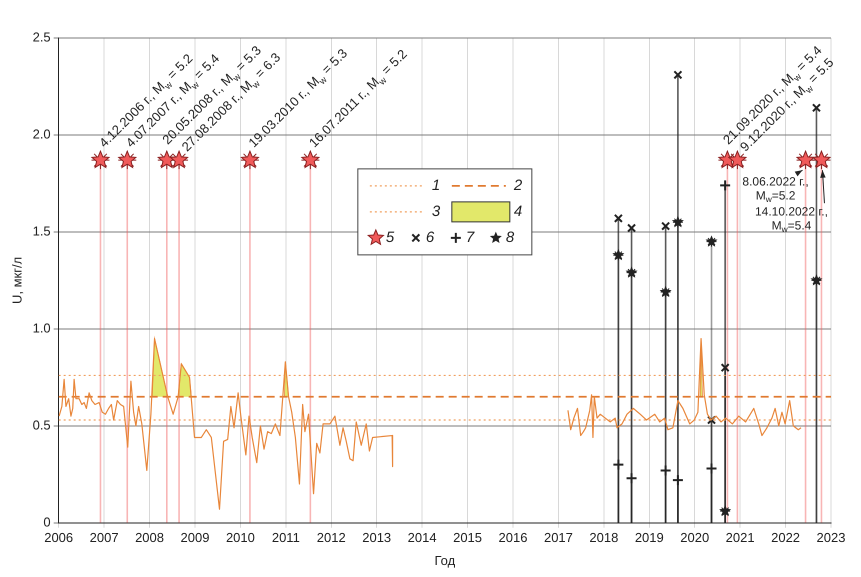  What do you see at coordinates (41, 328) in the screenshot?
I see `y-tick-label: 1.0` at bounding box center [41, 328].